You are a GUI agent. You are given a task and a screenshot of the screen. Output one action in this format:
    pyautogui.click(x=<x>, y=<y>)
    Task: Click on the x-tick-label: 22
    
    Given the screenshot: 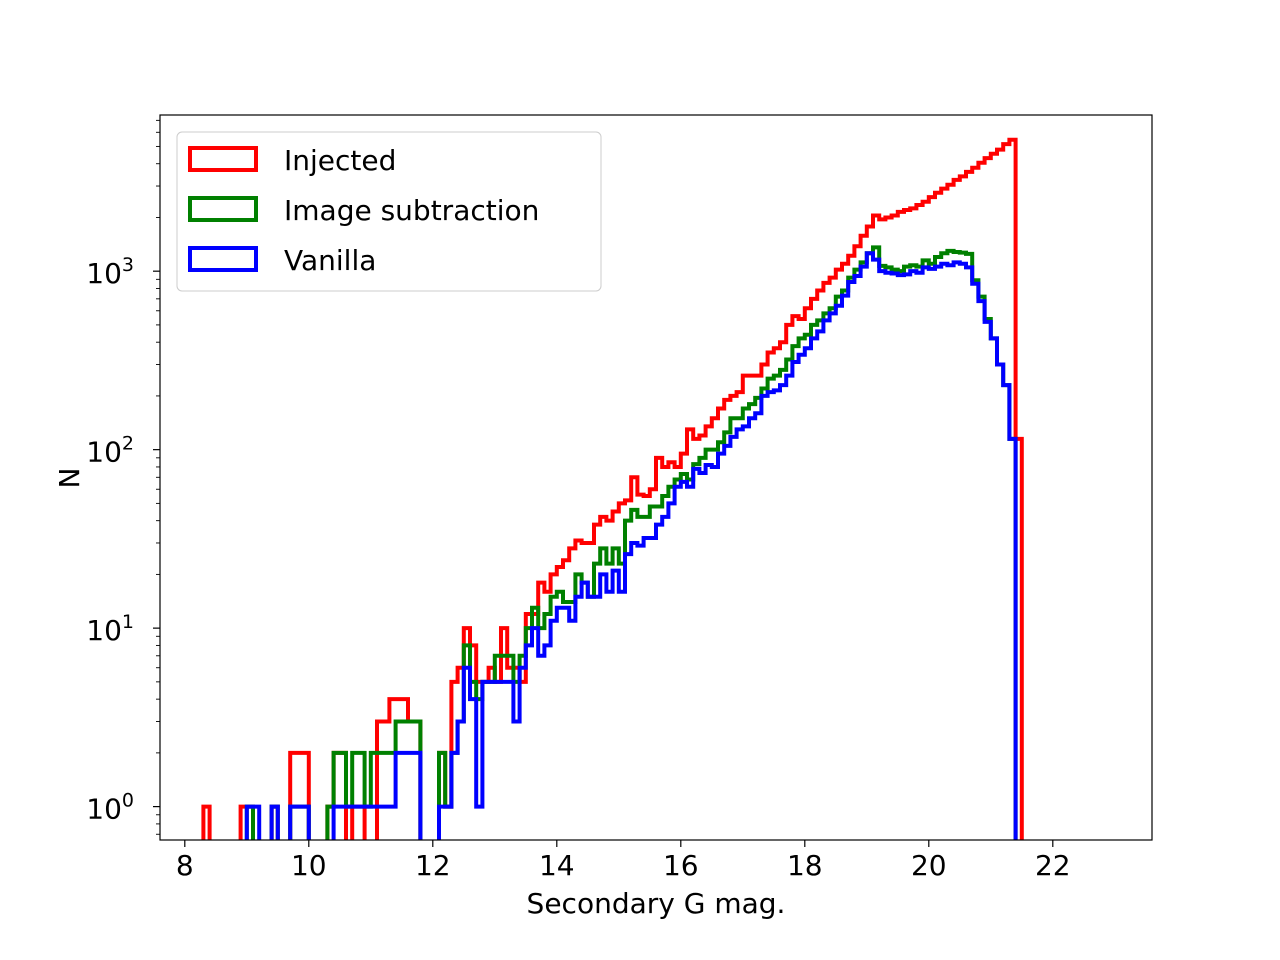 What is the action you would take?
    pyautogui.click(x=1053, y=865)
    